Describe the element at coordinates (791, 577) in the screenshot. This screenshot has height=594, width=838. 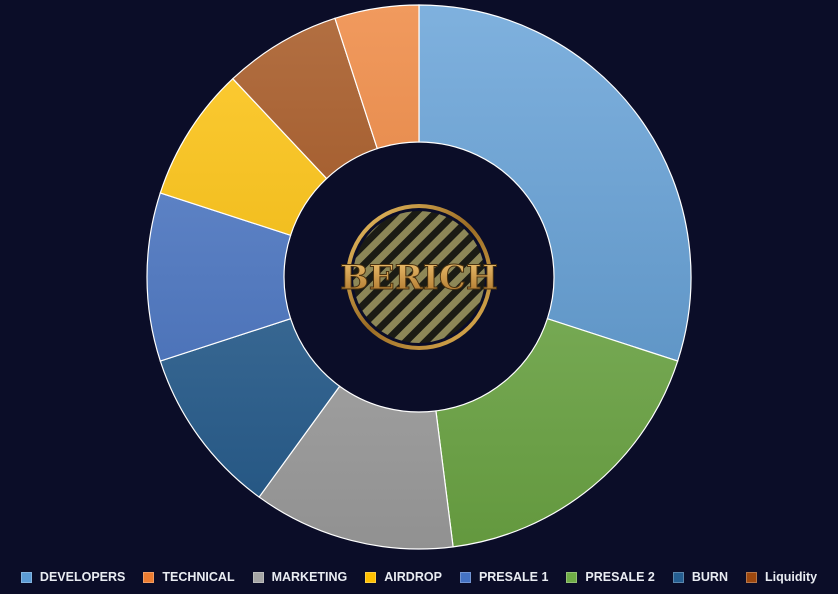
I see `legend-label: Liquidity` at that location.